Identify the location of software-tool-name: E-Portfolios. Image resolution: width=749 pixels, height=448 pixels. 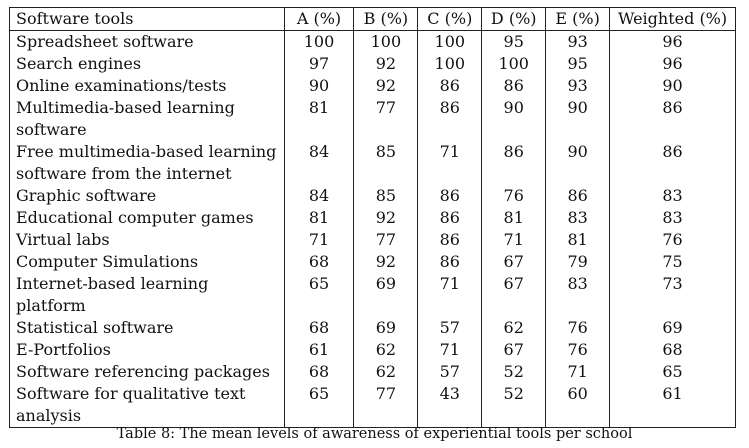
(147, 350).